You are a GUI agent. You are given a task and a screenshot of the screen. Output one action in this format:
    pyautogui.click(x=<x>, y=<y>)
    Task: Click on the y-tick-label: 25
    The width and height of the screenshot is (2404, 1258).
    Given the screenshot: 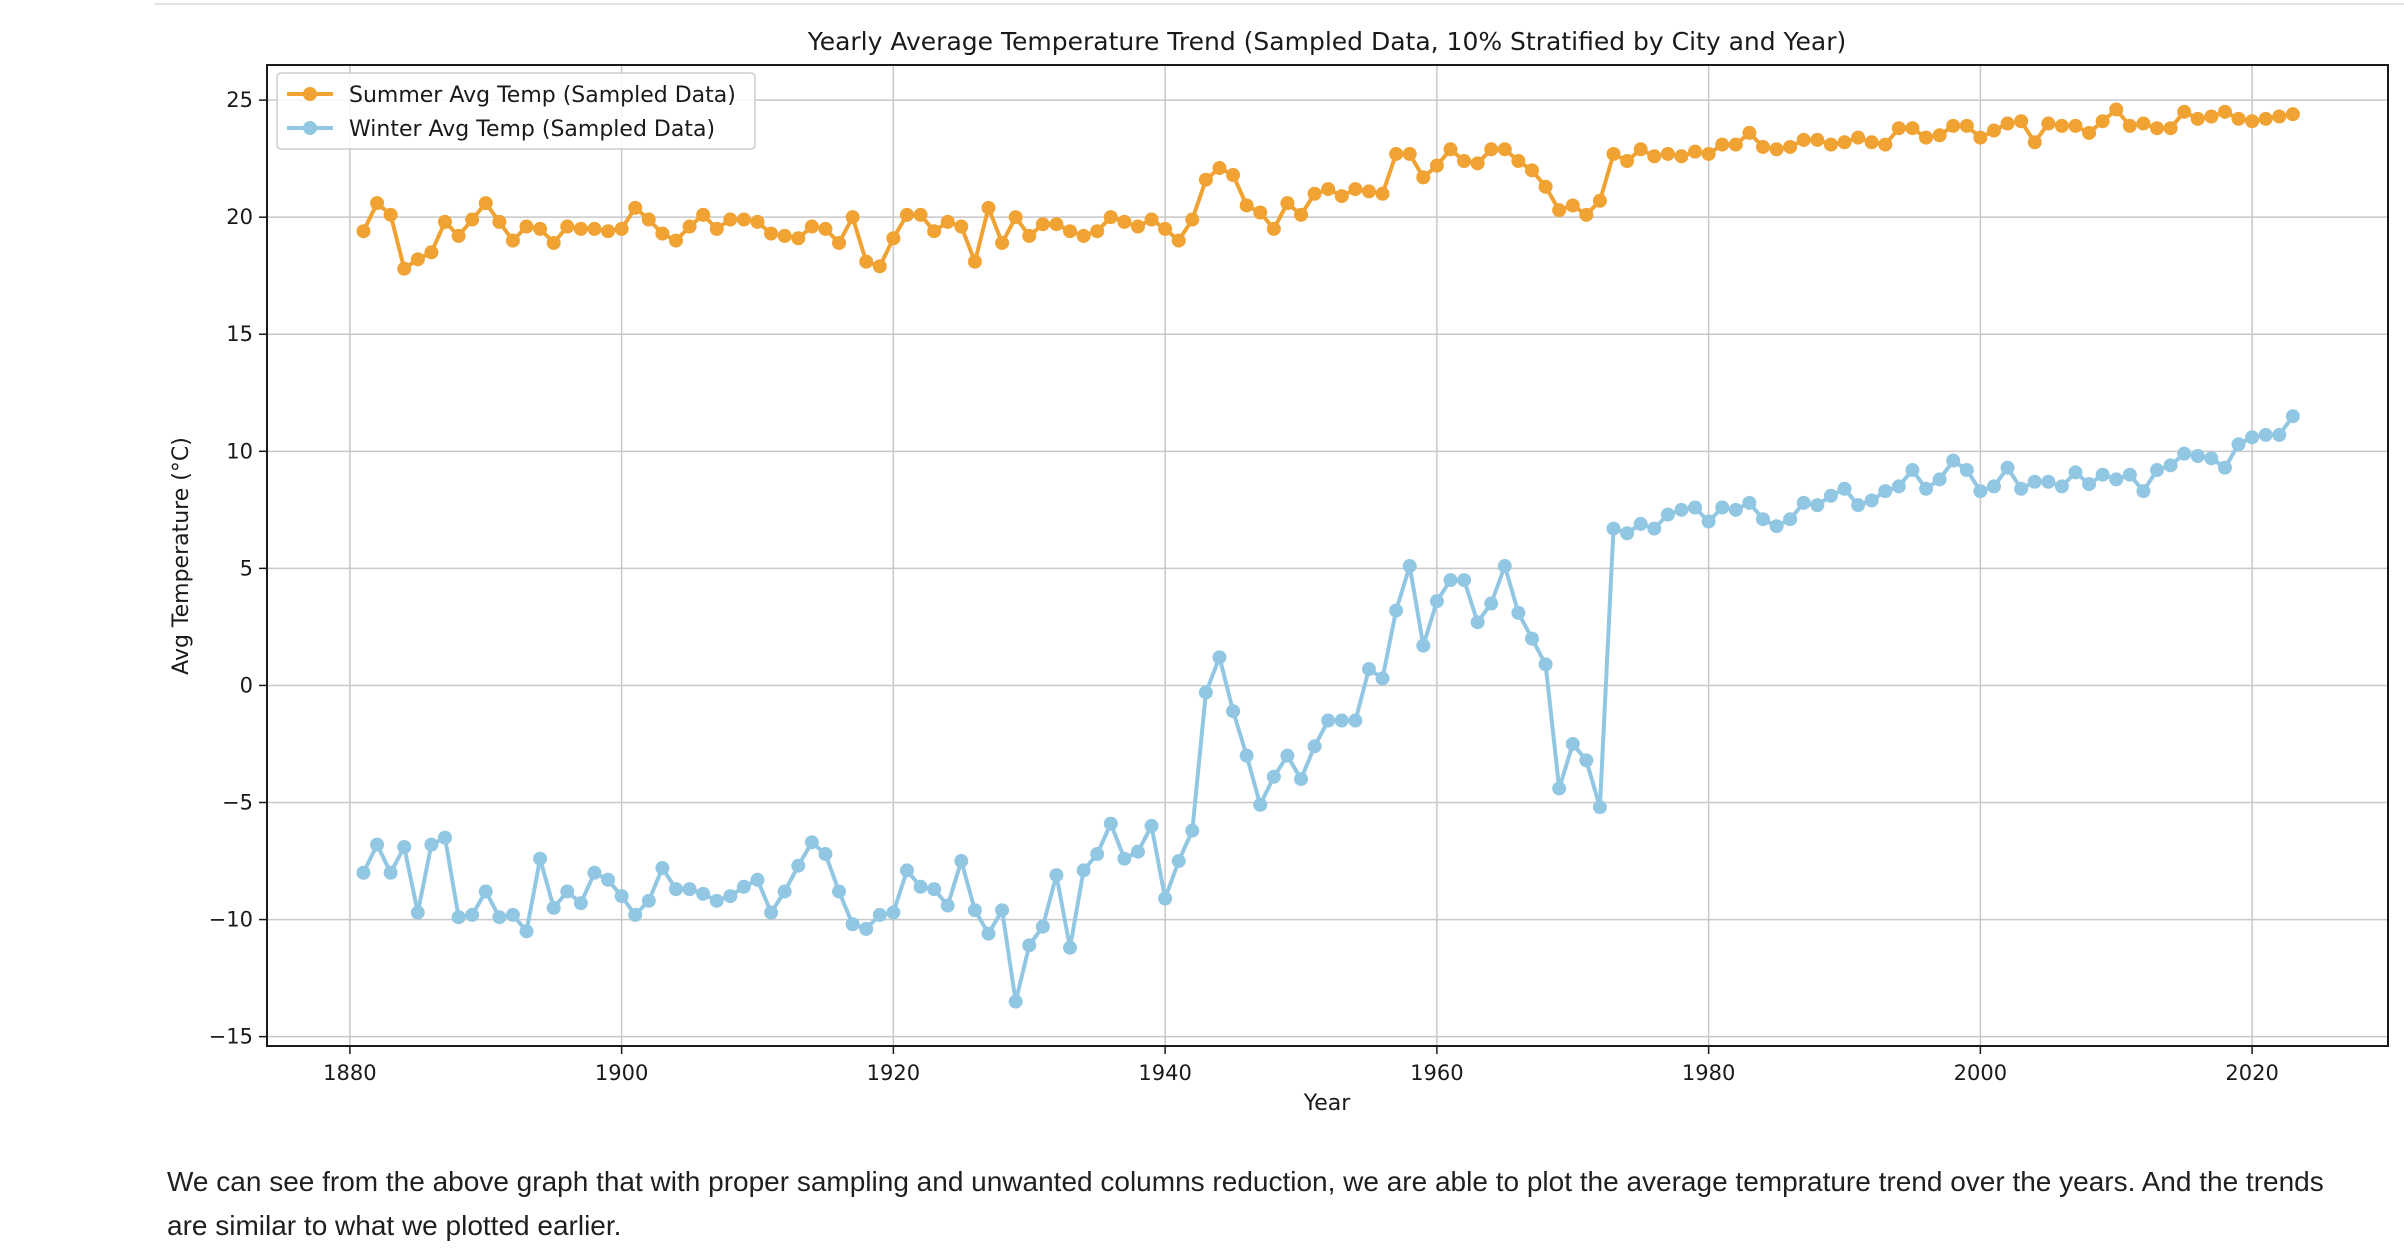 What is the action you would take?
    pyautogui.click(x=239, y=100)
    